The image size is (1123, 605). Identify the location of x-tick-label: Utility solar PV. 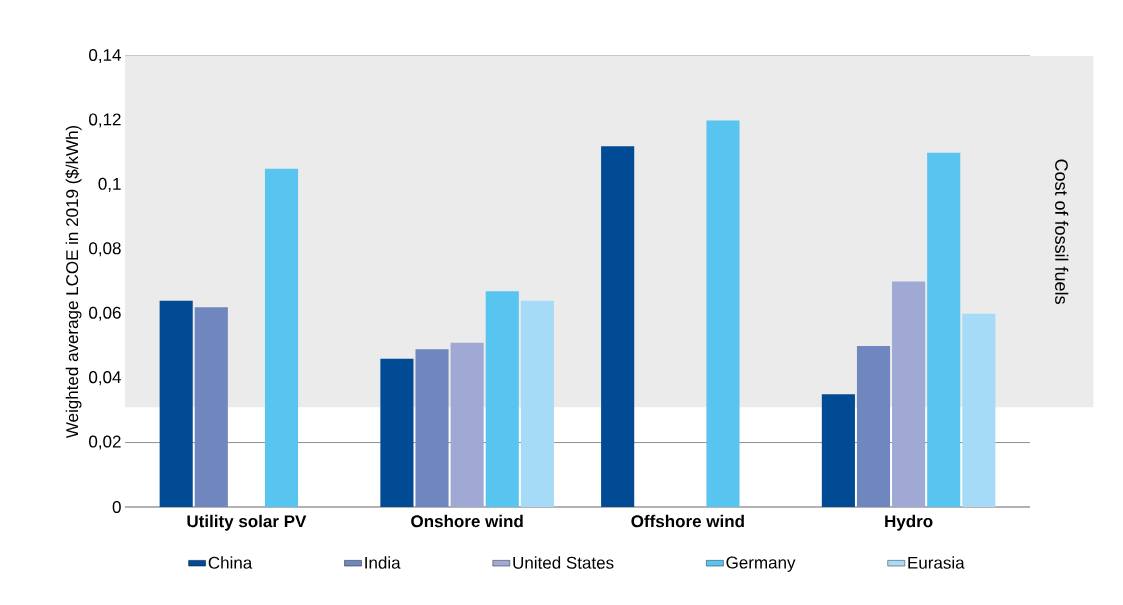
(247, 522).